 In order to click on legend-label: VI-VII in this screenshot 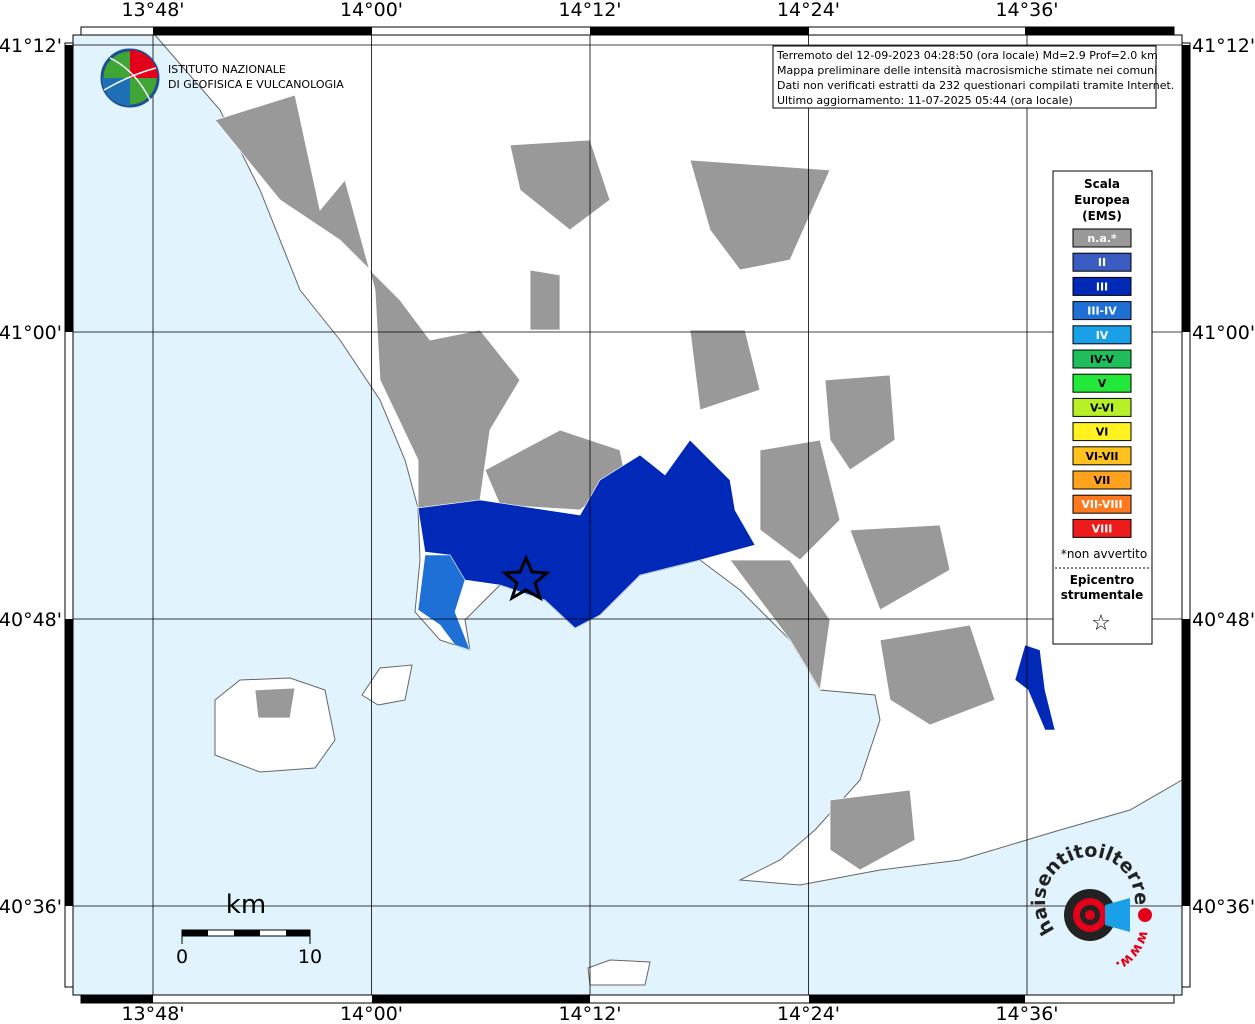, I will do `click(1101, 456)`.